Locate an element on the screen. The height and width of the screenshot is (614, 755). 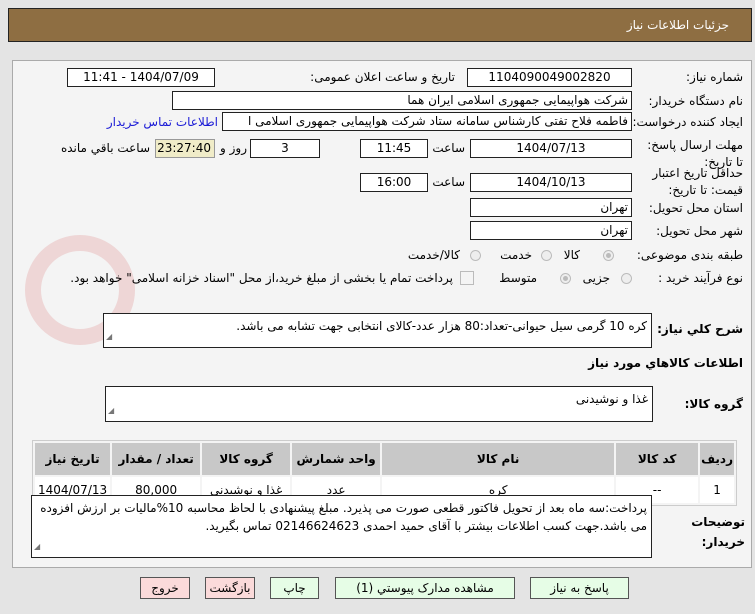
validity-date-field: 1404/10/13 is located at coordinates (551, 182).